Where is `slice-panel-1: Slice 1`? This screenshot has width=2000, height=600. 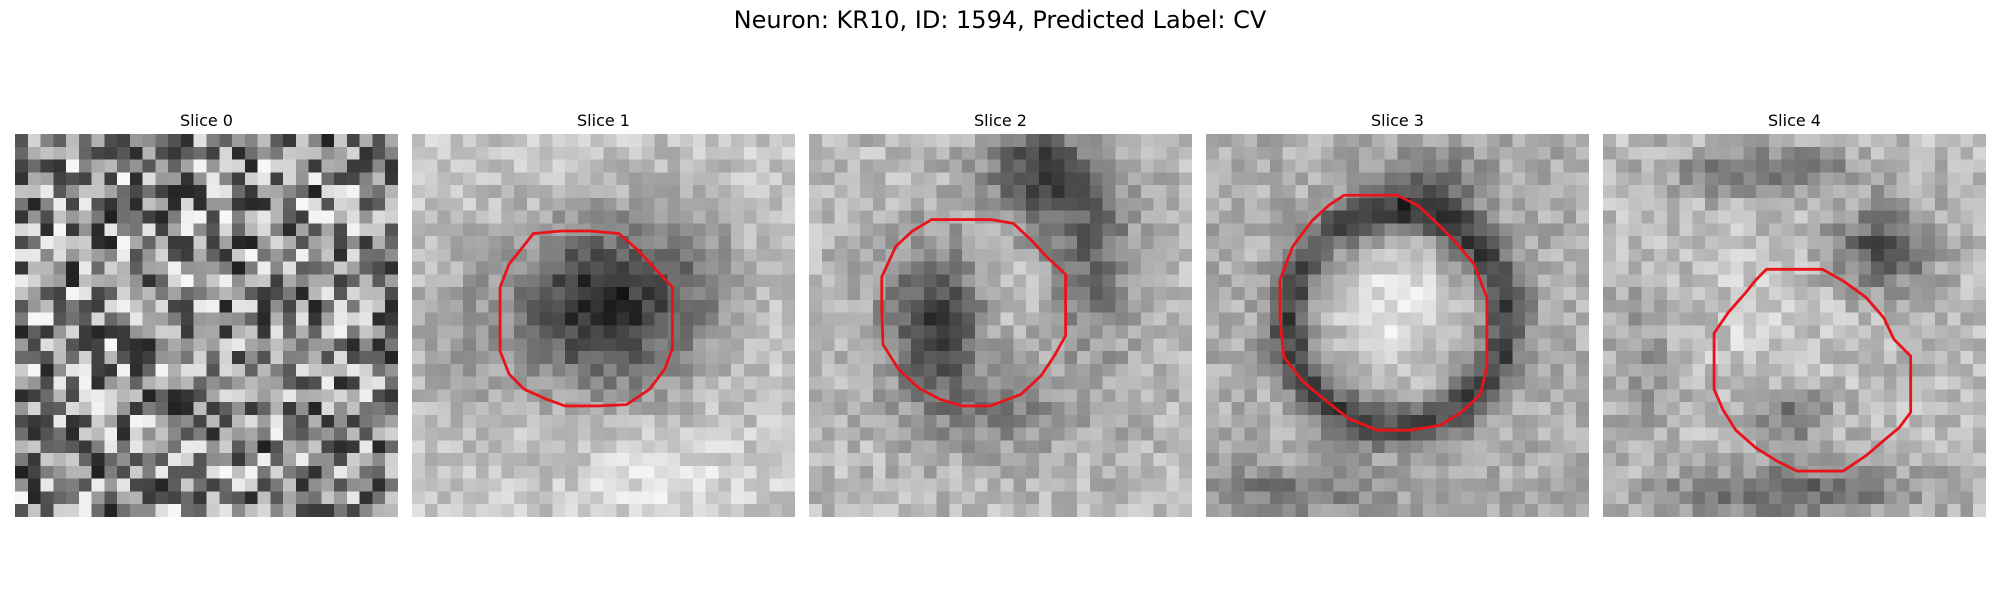 slice-panel-1: Slice 1 is located at coordinates (603, 312).